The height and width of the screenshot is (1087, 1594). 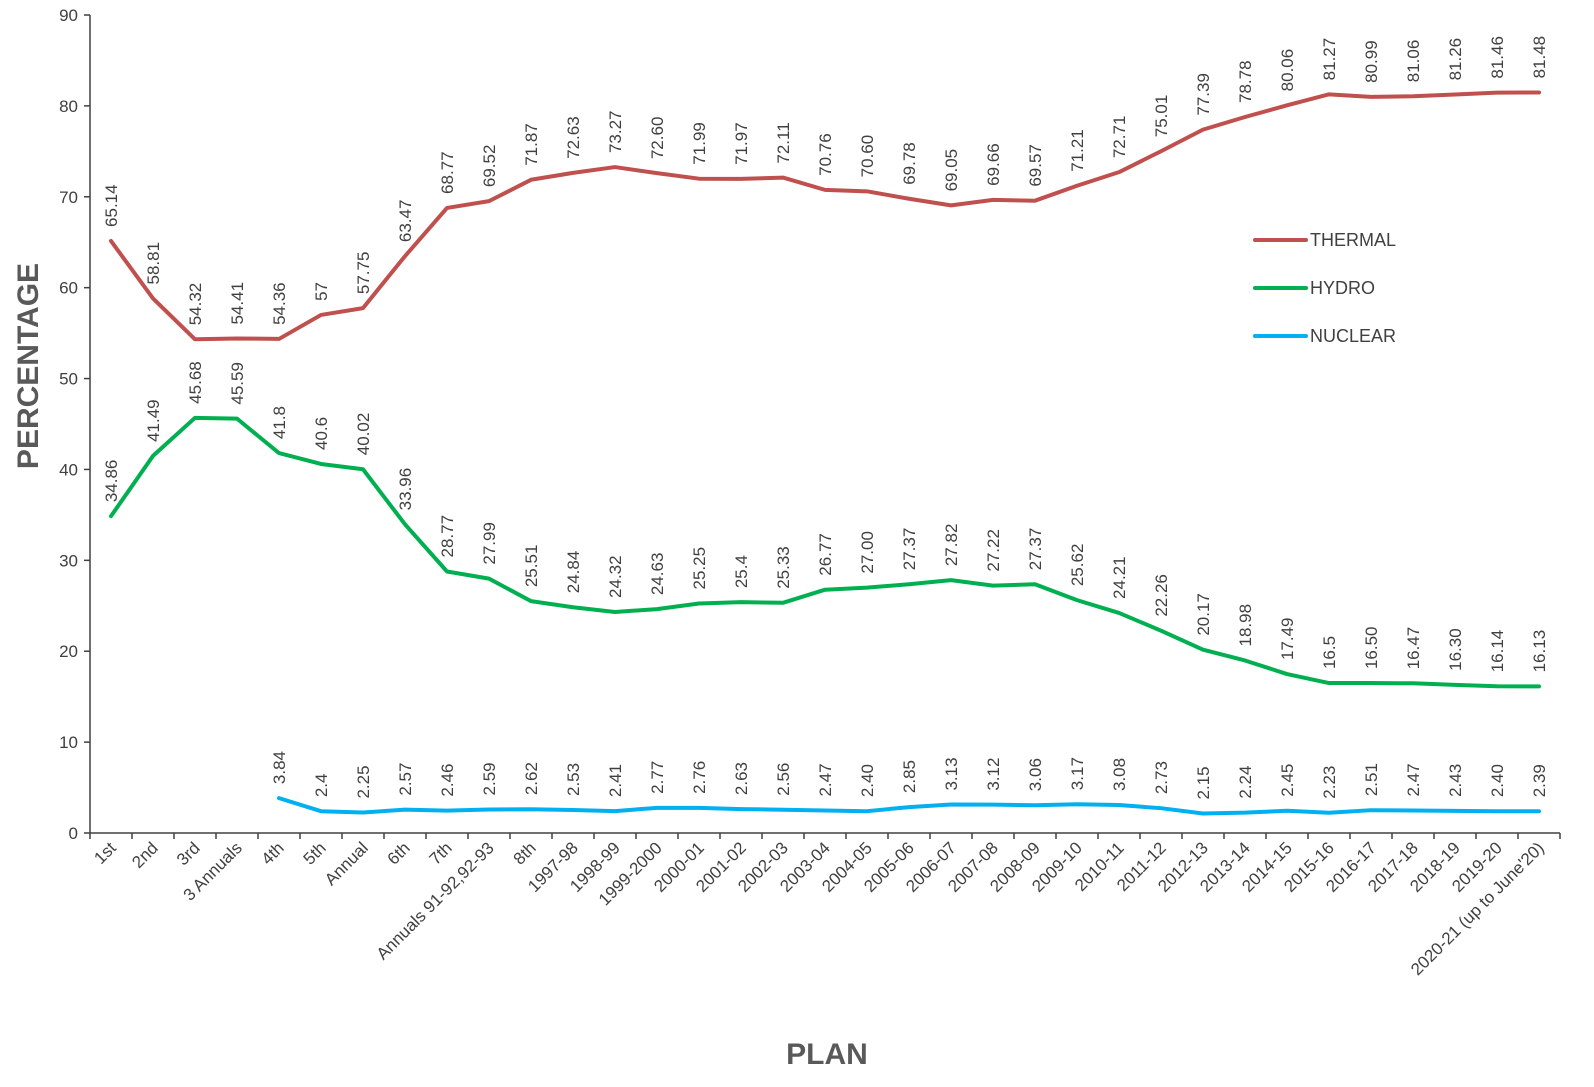 I want to click on data-label-hydro: 17.49, so click(x=1287, y=638).